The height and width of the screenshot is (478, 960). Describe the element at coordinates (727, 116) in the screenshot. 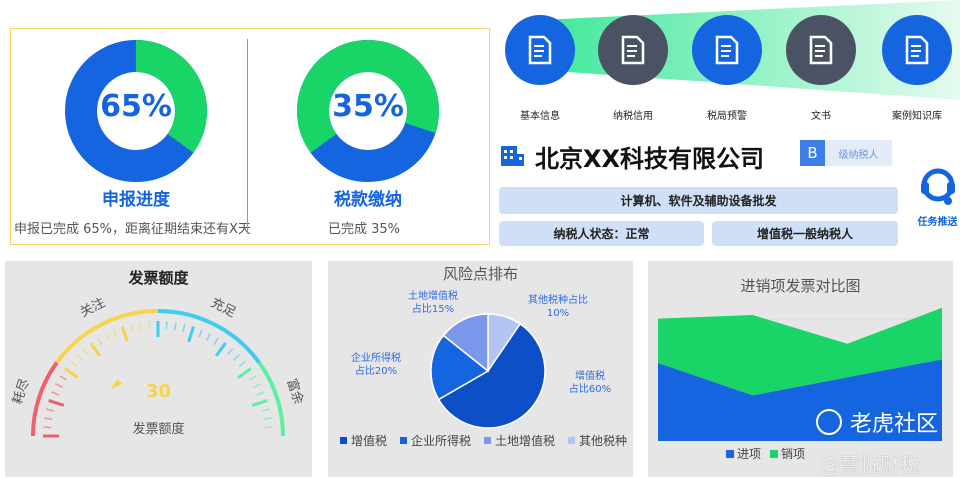

I see `nav-label: 税局预警` at that location.